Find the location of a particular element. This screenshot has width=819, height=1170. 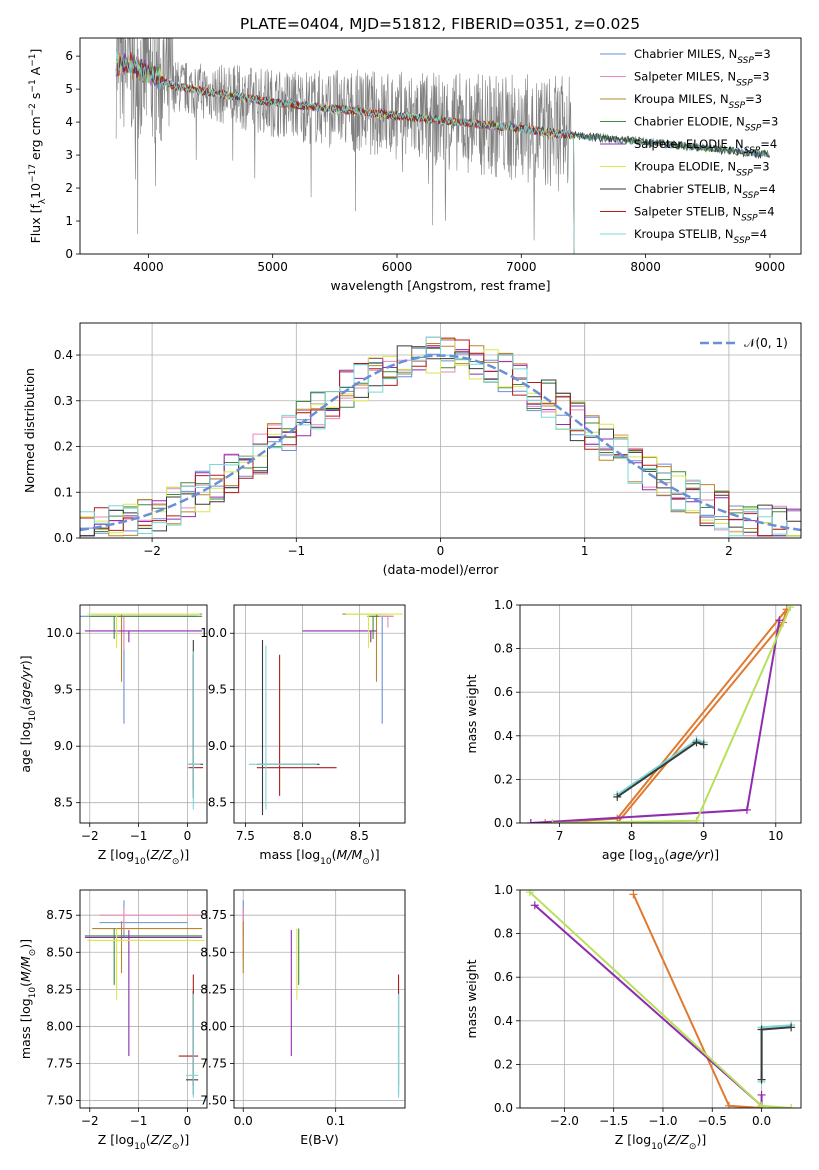

chart-age_vs_mass: 7.5 8.0 8.5 8.5 9.0 9.5 10.0 mass [log10(M/M⊙)] is located at coordinates (303, 735).